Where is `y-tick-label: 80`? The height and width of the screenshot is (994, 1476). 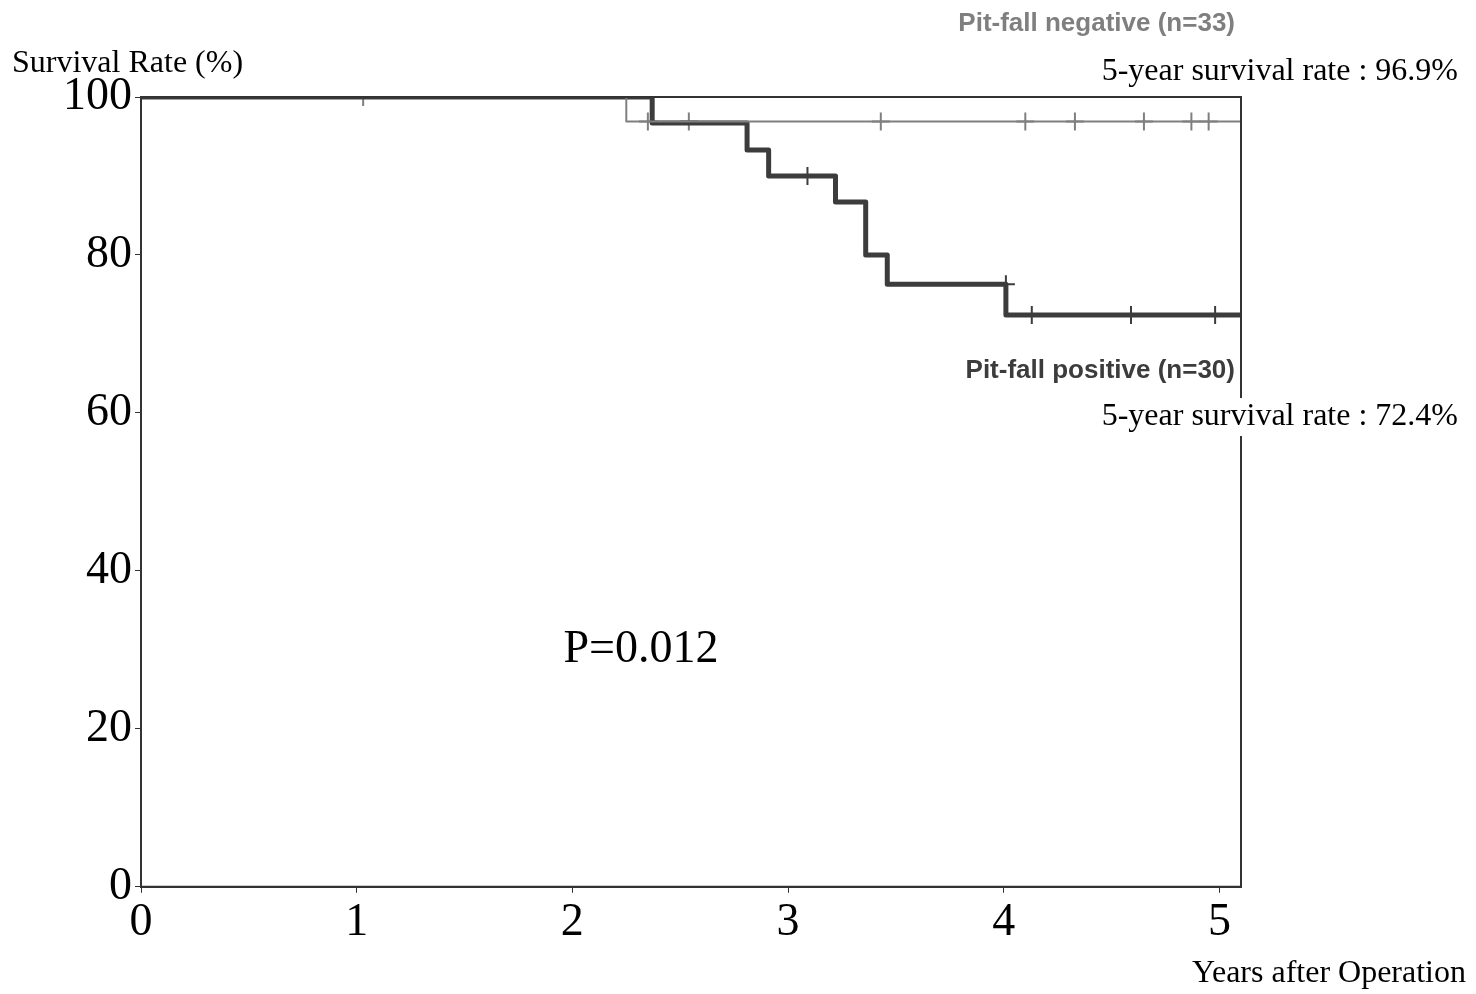 y-tick-label: 80 is located at coordinates (109, 252).